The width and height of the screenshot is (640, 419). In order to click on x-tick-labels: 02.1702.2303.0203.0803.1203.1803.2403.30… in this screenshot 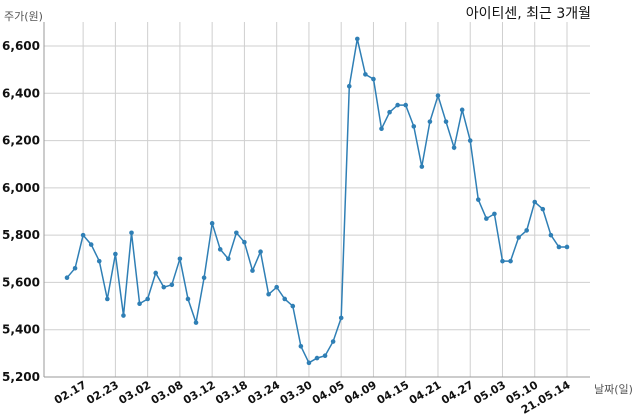, I will do `click(312, 397)`.